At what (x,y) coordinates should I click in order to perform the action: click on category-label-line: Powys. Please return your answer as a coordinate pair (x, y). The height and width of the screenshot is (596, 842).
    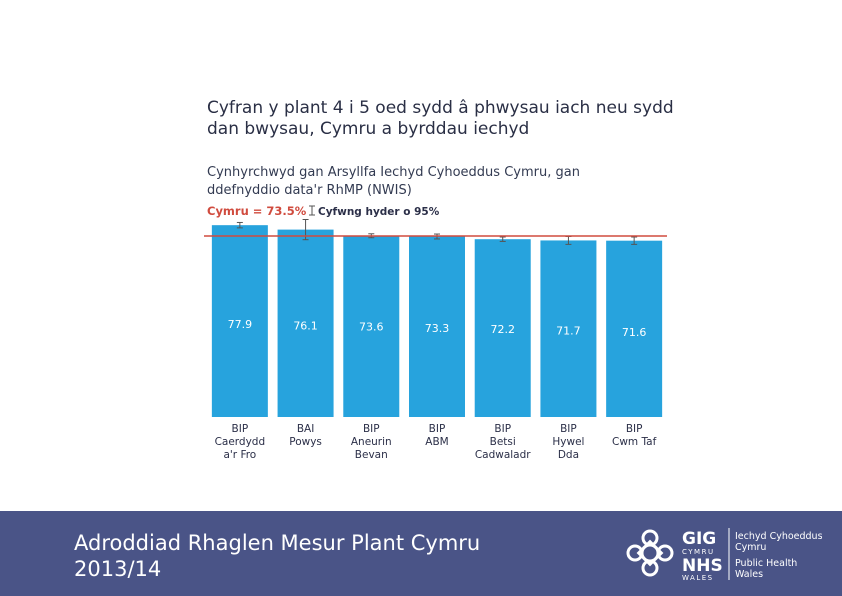
    Looking at the image, I should click on (305, 442).